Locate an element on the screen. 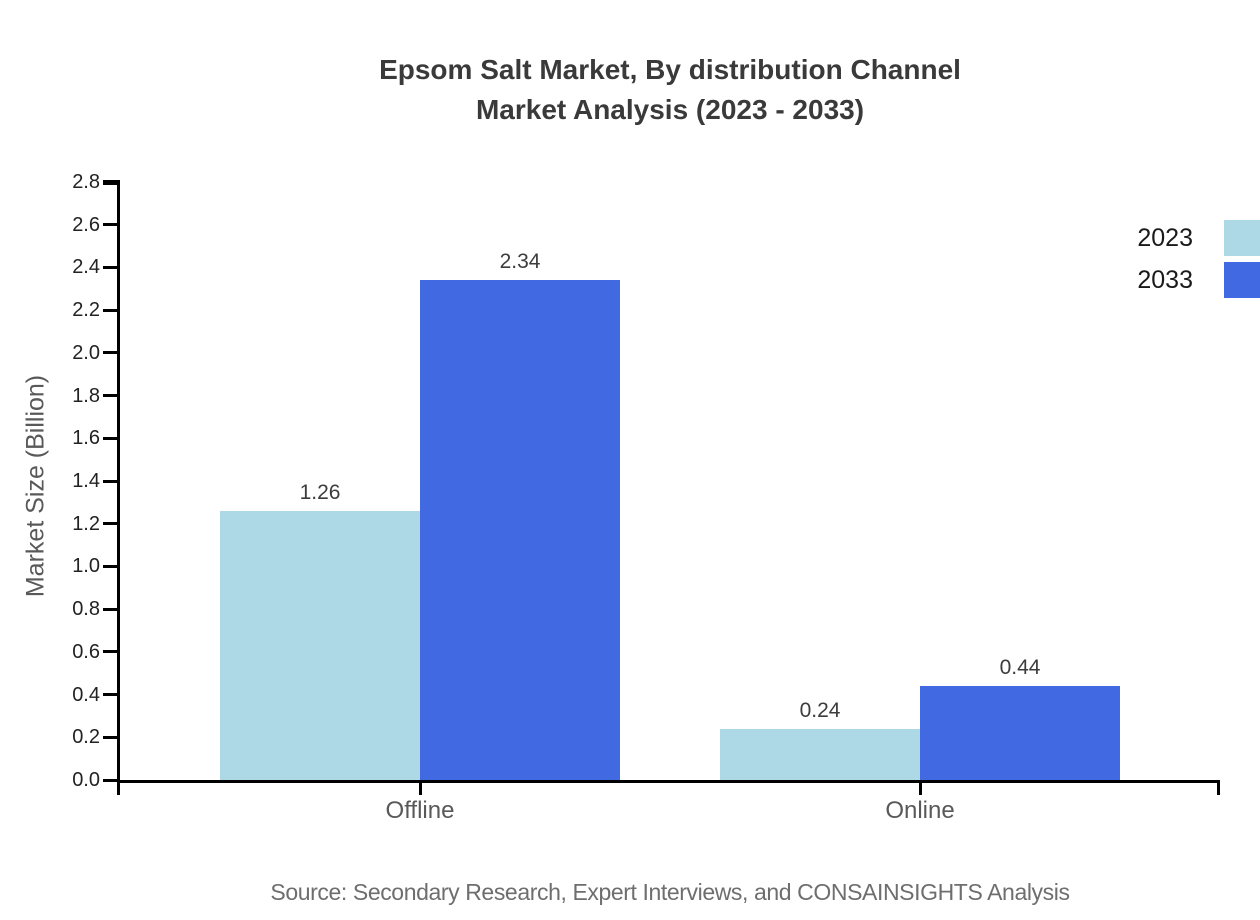  y-tick-label: 2.2 is located at coordinates (86, 310).